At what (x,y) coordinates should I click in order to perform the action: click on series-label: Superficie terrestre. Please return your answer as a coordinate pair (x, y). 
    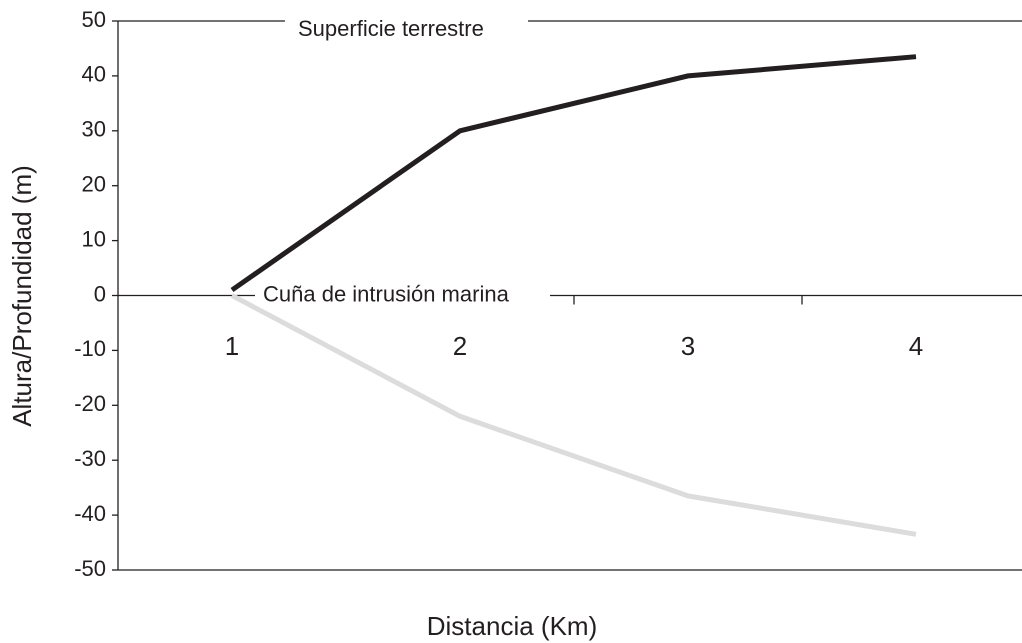
    Looking at the image, I should click on (391, 28).